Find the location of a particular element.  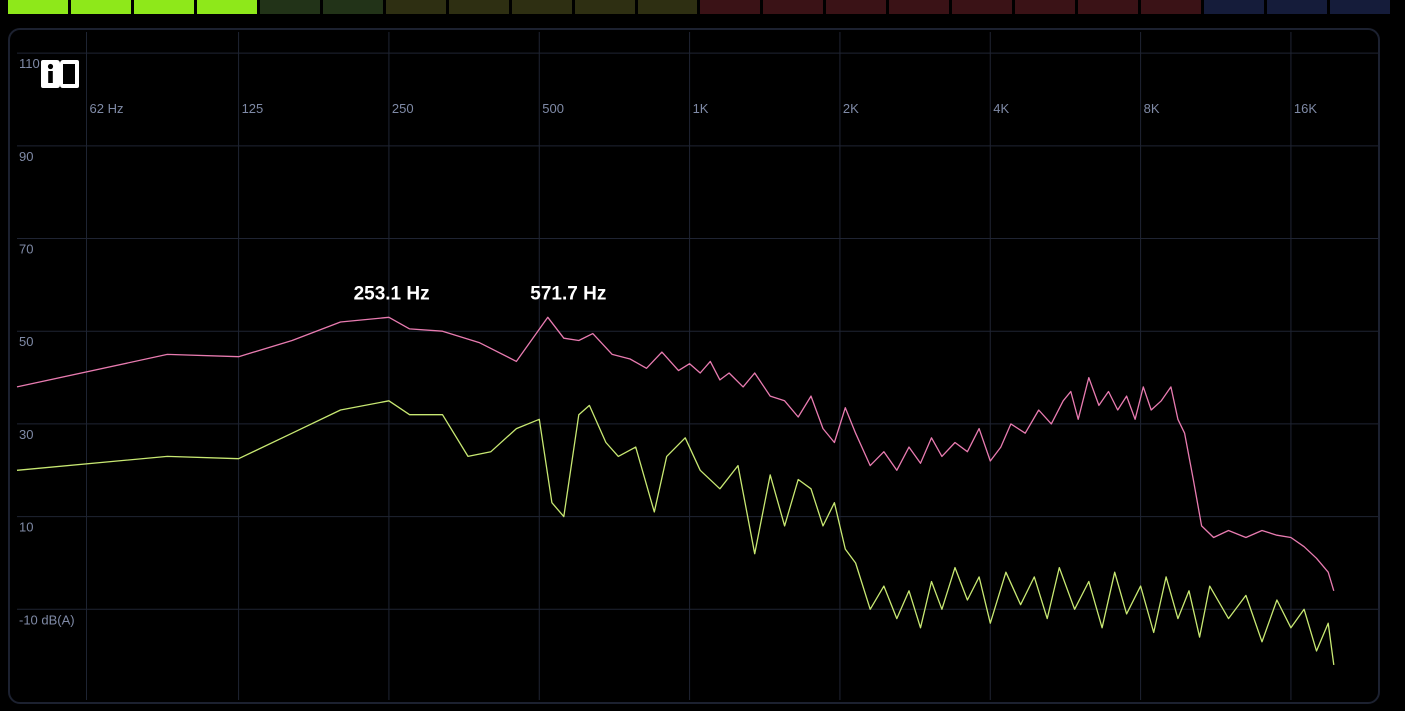

book-info-icon is located at coordinates (60, 74).